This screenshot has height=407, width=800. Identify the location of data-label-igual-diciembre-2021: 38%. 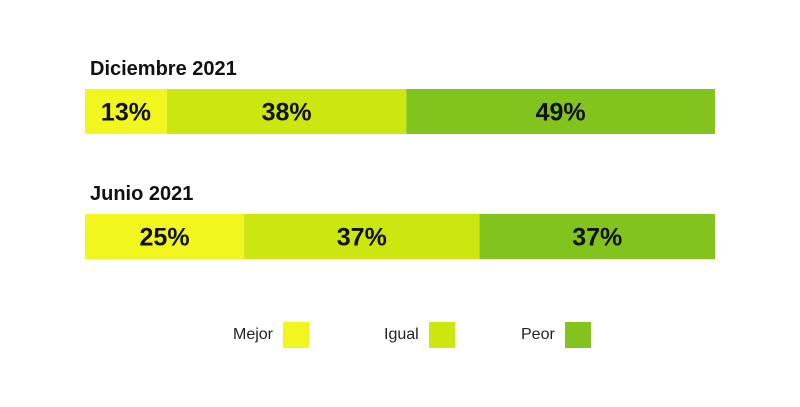
(287, 113).